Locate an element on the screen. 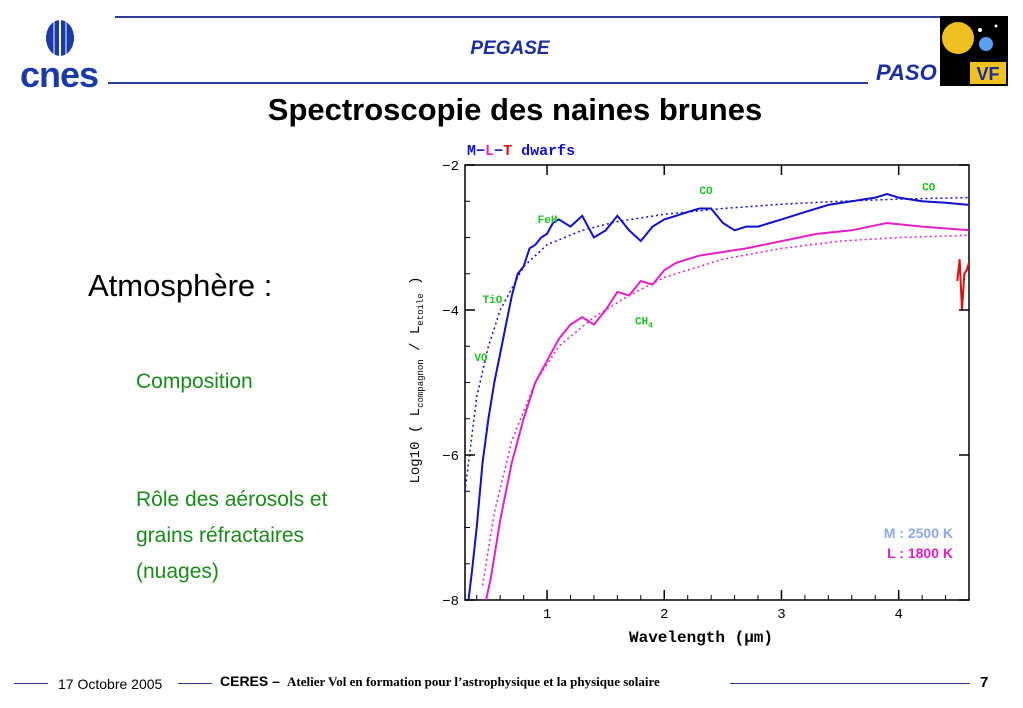  annotation-label: VO is located at coordinates (481, 359).